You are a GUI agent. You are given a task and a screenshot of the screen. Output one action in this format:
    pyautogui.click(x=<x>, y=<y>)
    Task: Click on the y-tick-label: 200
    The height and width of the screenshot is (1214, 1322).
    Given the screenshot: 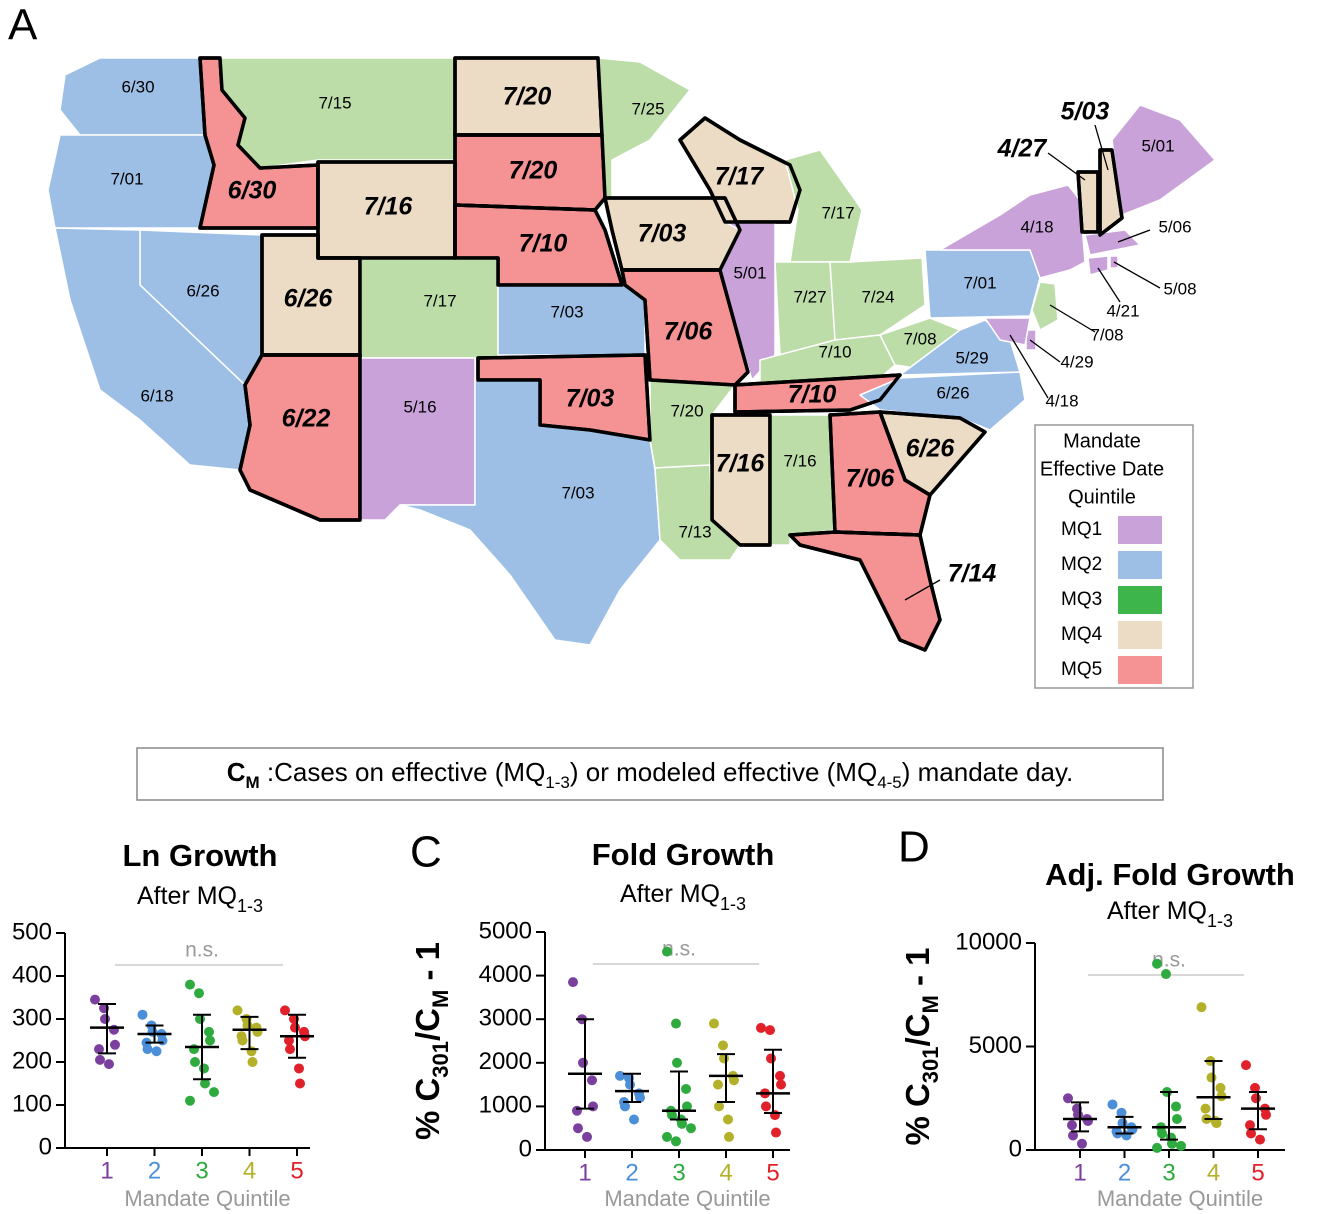 What is the action you would take?
    pyautogui.click(x=32, y=1060)
    